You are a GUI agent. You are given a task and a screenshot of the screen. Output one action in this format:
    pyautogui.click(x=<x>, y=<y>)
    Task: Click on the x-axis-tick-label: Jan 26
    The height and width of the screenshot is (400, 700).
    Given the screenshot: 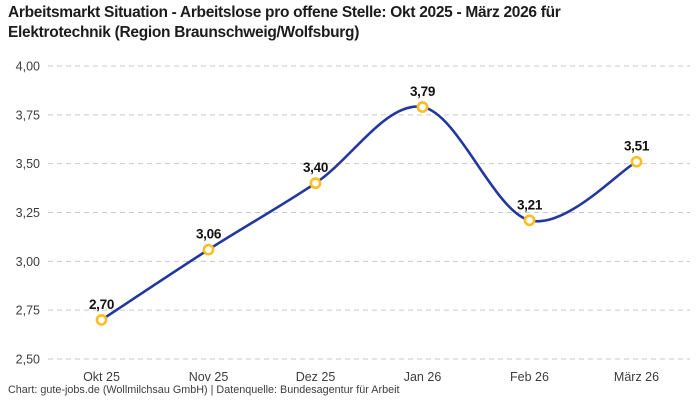 What is the action you would take?
    pyautogui.click(x=423, y=377)
    